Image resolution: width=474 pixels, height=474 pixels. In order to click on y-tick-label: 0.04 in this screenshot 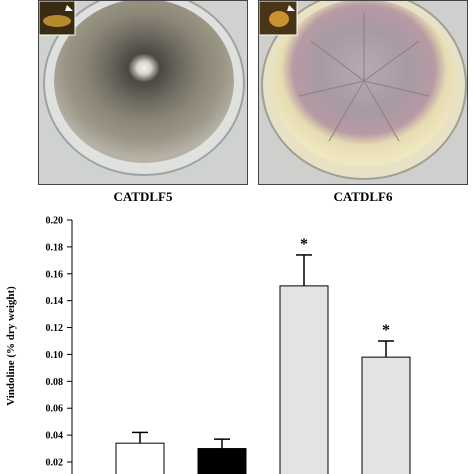, I will do `click(55, 436)`.